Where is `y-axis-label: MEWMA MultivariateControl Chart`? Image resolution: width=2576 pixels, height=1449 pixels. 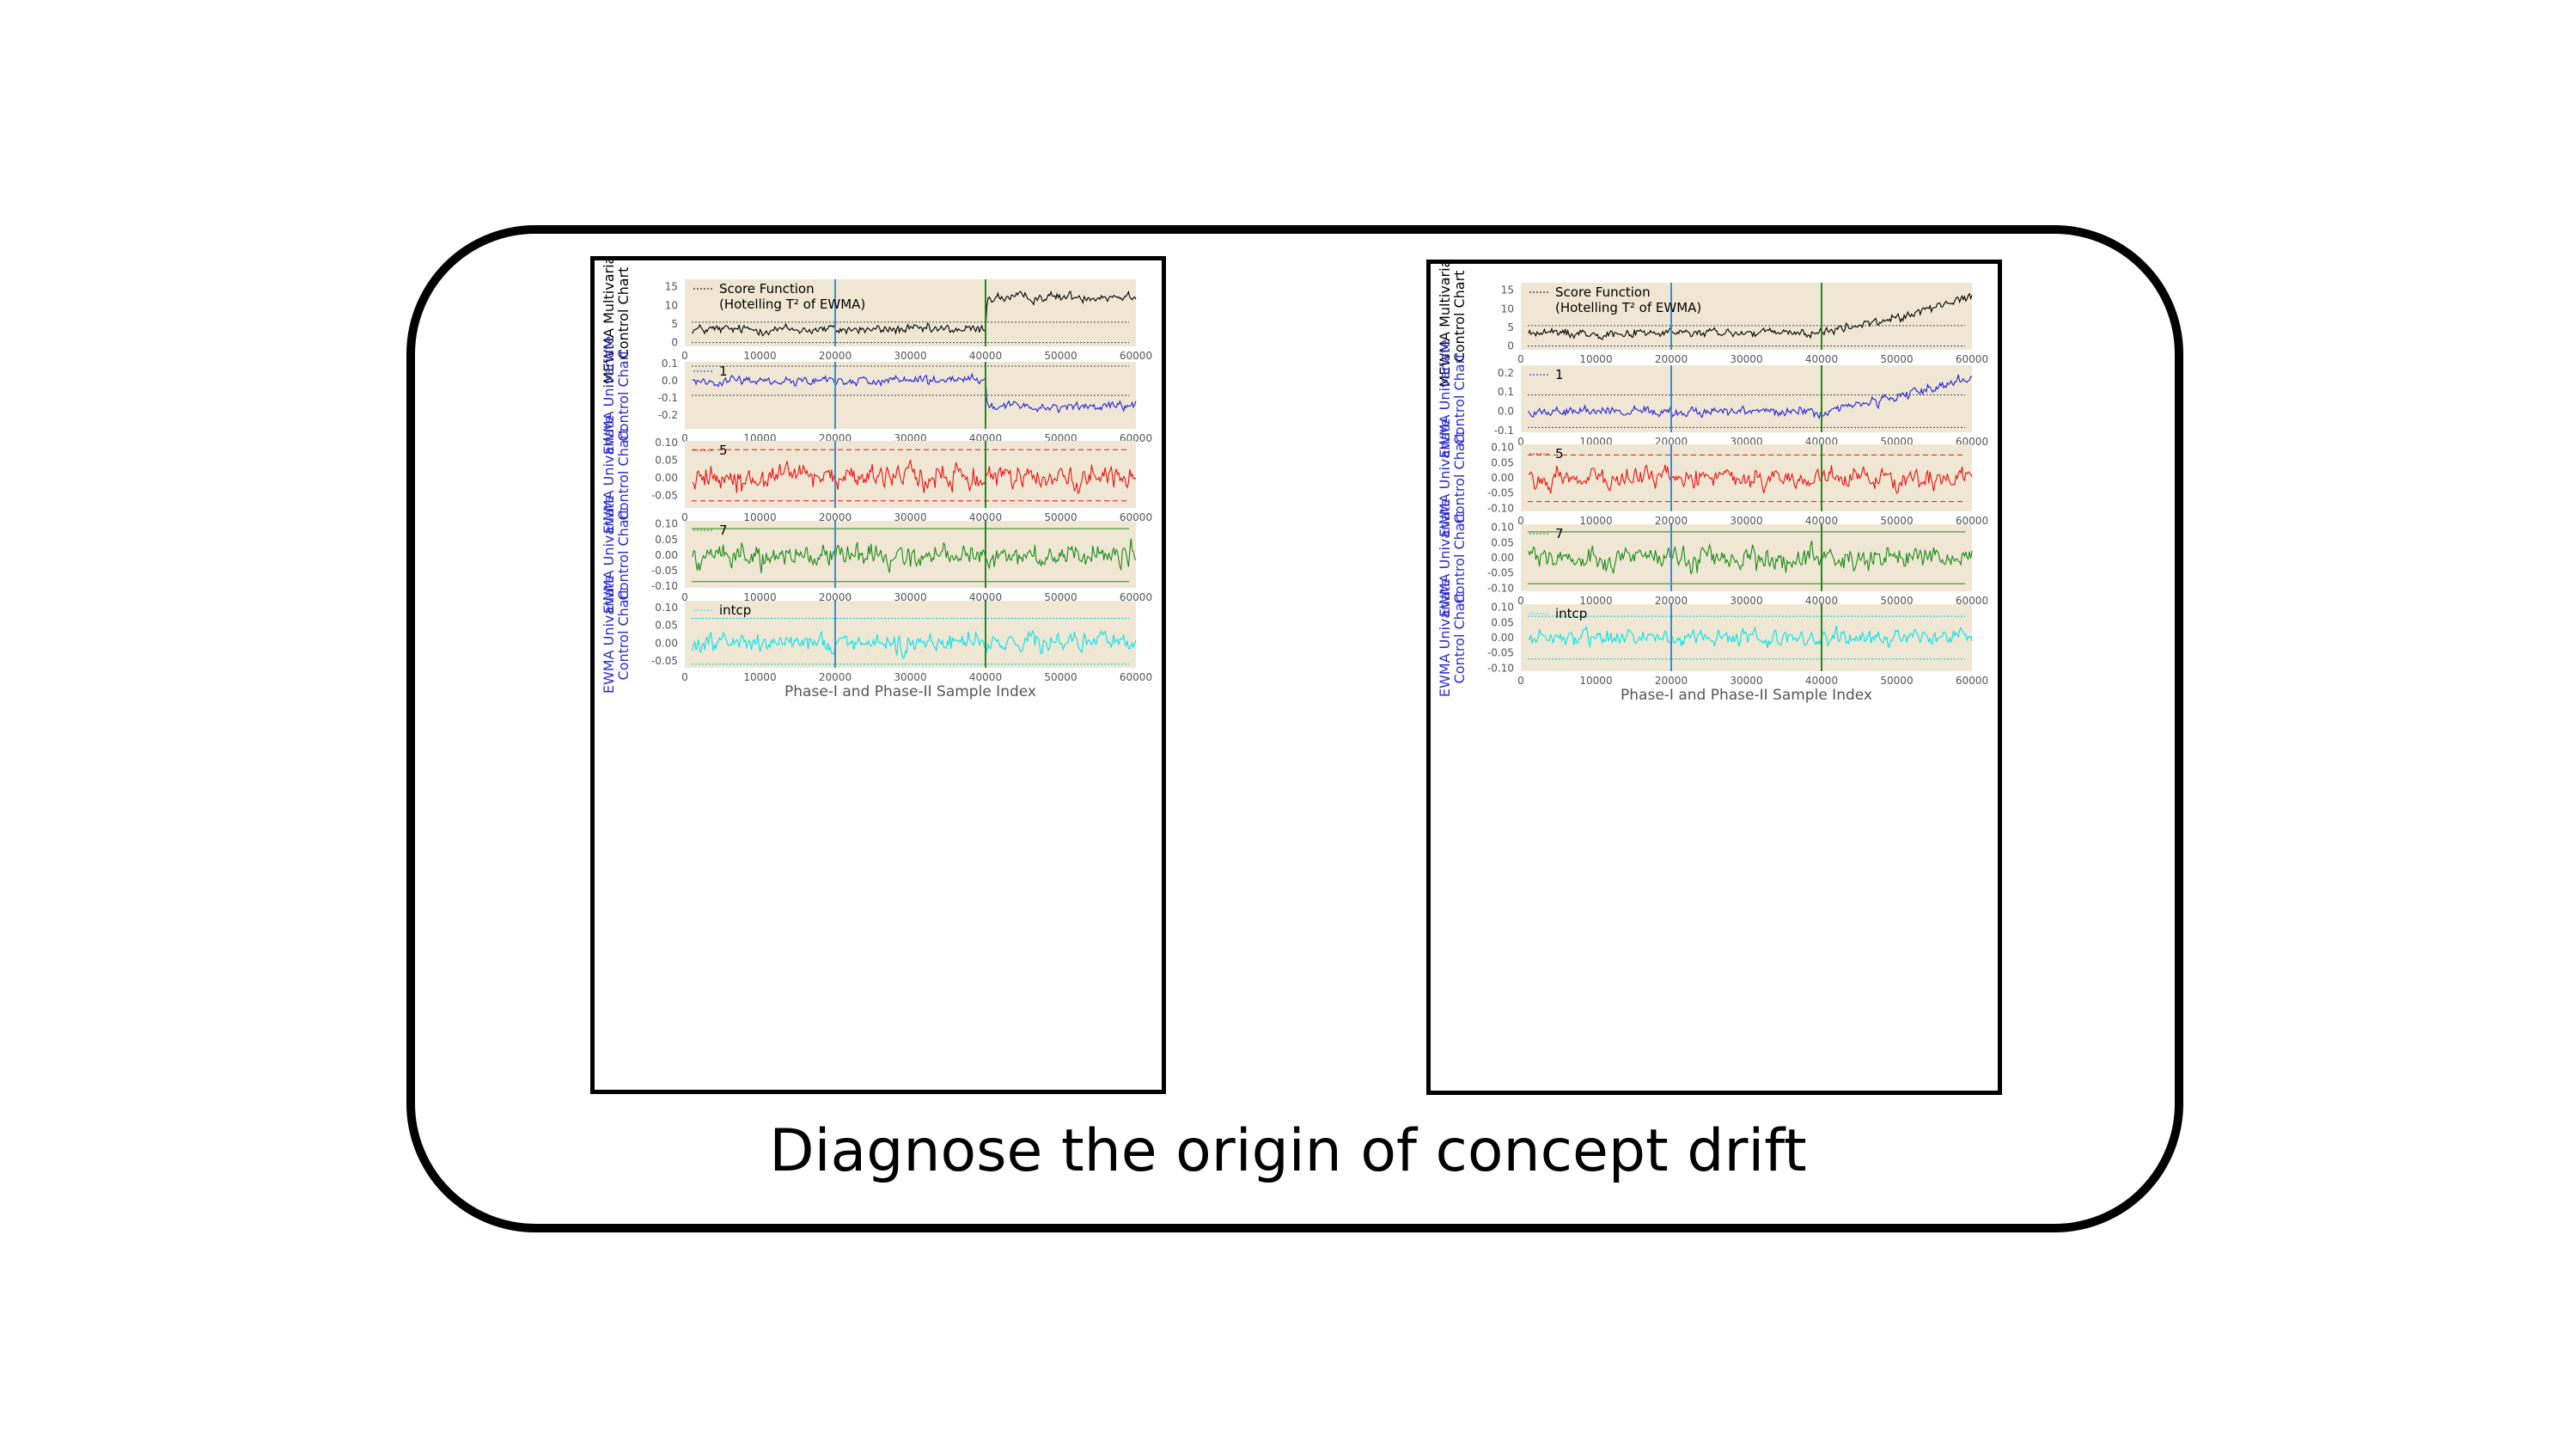
y-axis-label: MEWMA MultivariateControl Chart is located at coordinates (616, 321).